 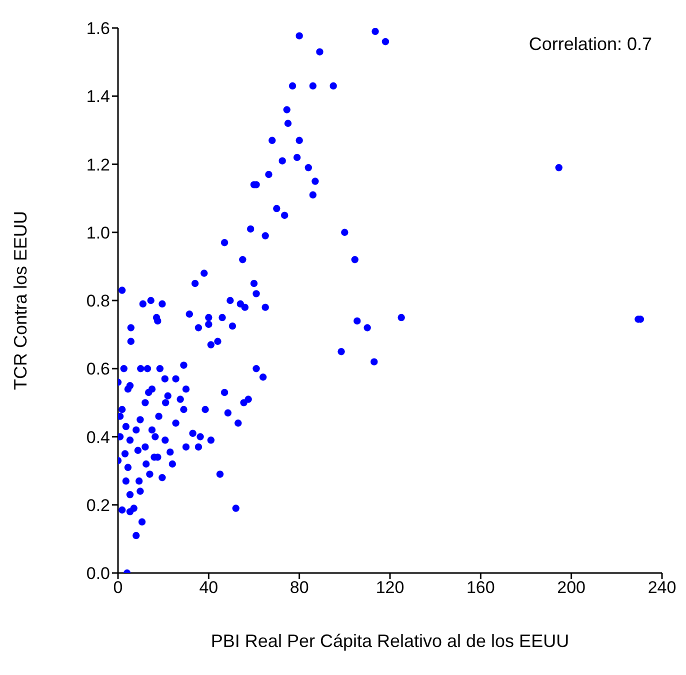 What do you see at coordinates (98, 96) in the screenshot?
I see `y-tick-label: 1.4` at bounding box center [98, 96].